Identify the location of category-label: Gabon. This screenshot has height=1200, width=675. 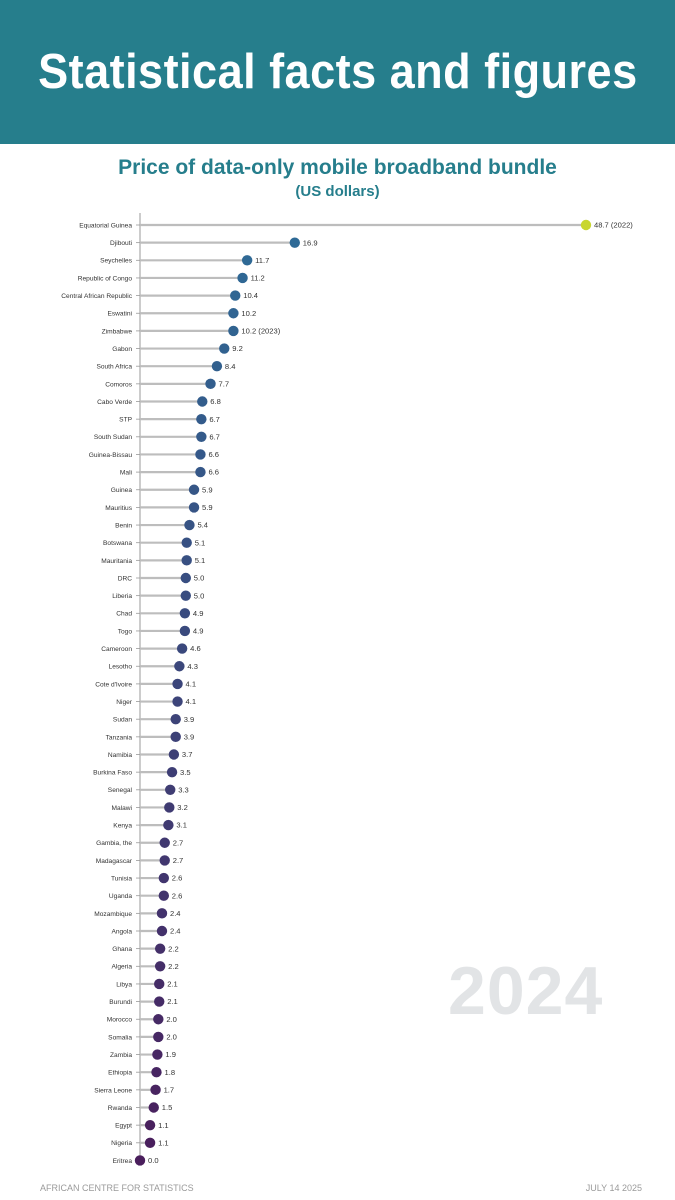
(122, 349).